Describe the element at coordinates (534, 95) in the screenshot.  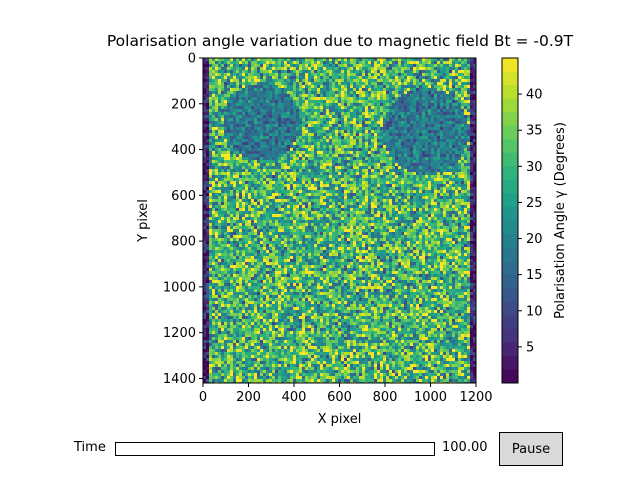
I see `colorbar-tick-label: 40` at that location.